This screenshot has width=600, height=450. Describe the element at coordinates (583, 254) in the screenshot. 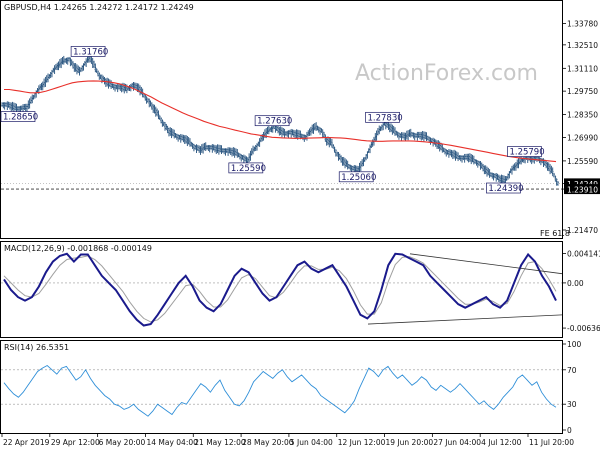

I see `macd-axis-label: 0.004141` at that location.